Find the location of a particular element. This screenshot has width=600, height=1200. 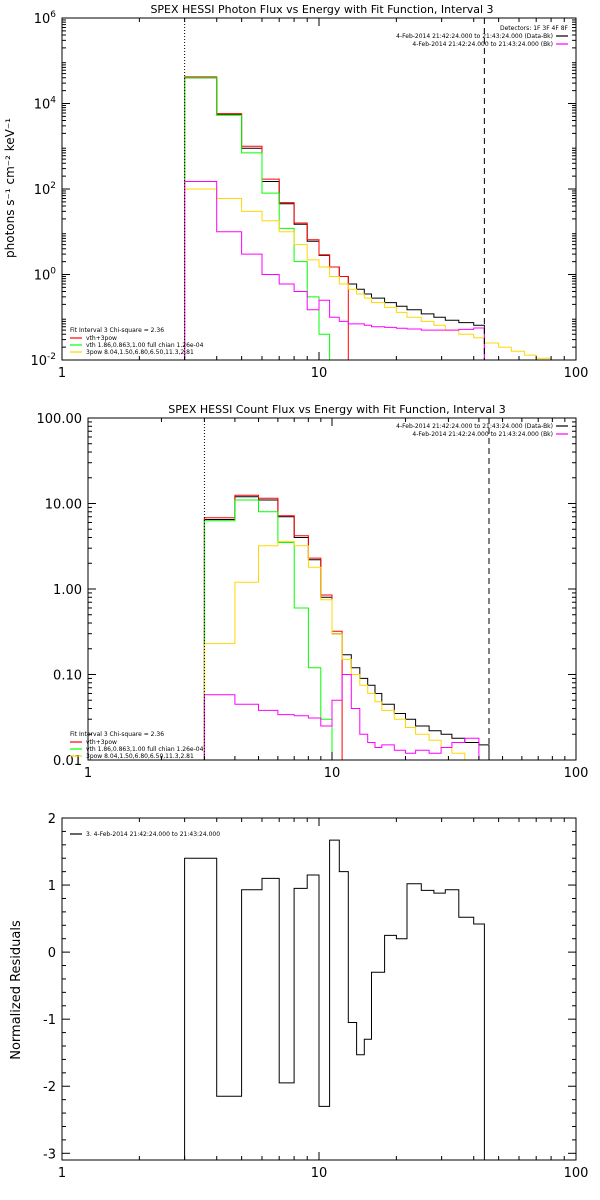

y-tick-label: 10⁶ is located at coordinates (45, 18).